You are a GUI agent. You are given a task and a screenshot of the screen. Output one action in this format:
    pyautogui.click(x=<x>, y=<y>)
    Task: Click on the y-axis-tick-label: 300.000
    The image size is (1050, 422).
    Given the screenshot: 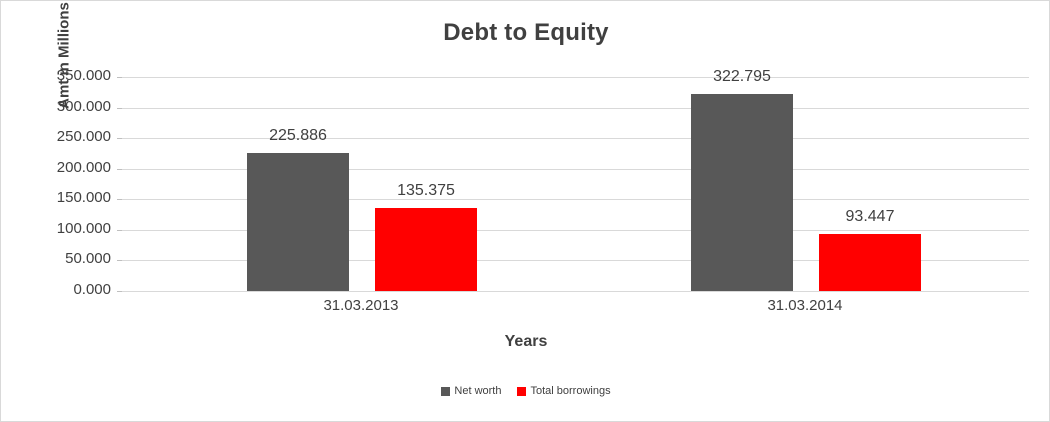 What is the action you would take?
    pyautogui.click(x=83, y=106)
    